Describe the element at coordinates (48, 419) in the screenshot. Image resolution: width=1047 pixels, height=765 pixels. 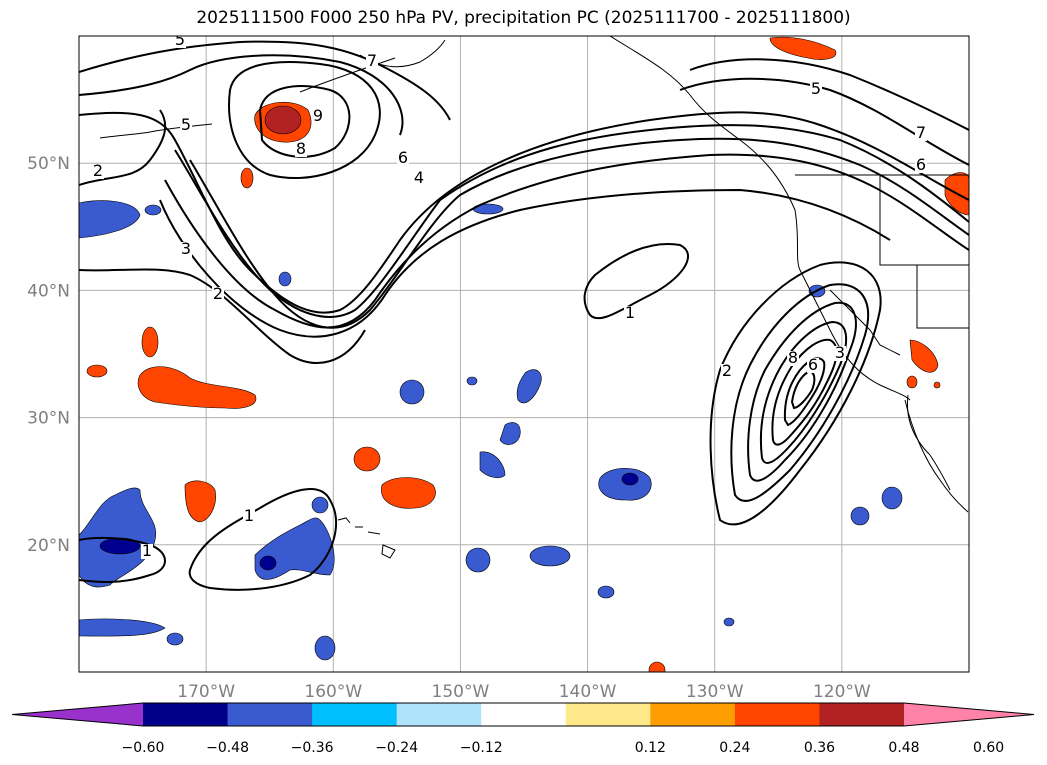
I see `lat-tick-label: 30°N` at that location.